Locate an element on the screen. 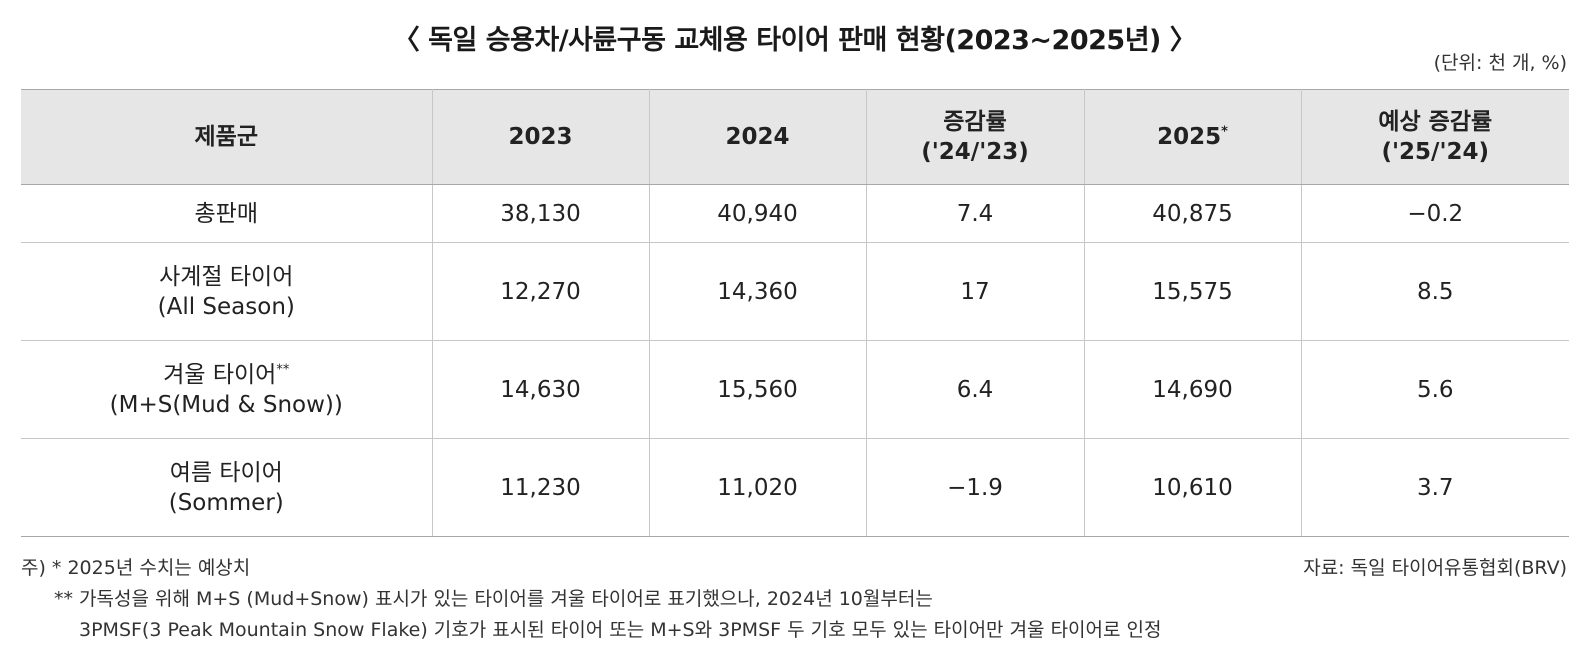  header-2025: 2025* is located at coordinates (1192, 137).